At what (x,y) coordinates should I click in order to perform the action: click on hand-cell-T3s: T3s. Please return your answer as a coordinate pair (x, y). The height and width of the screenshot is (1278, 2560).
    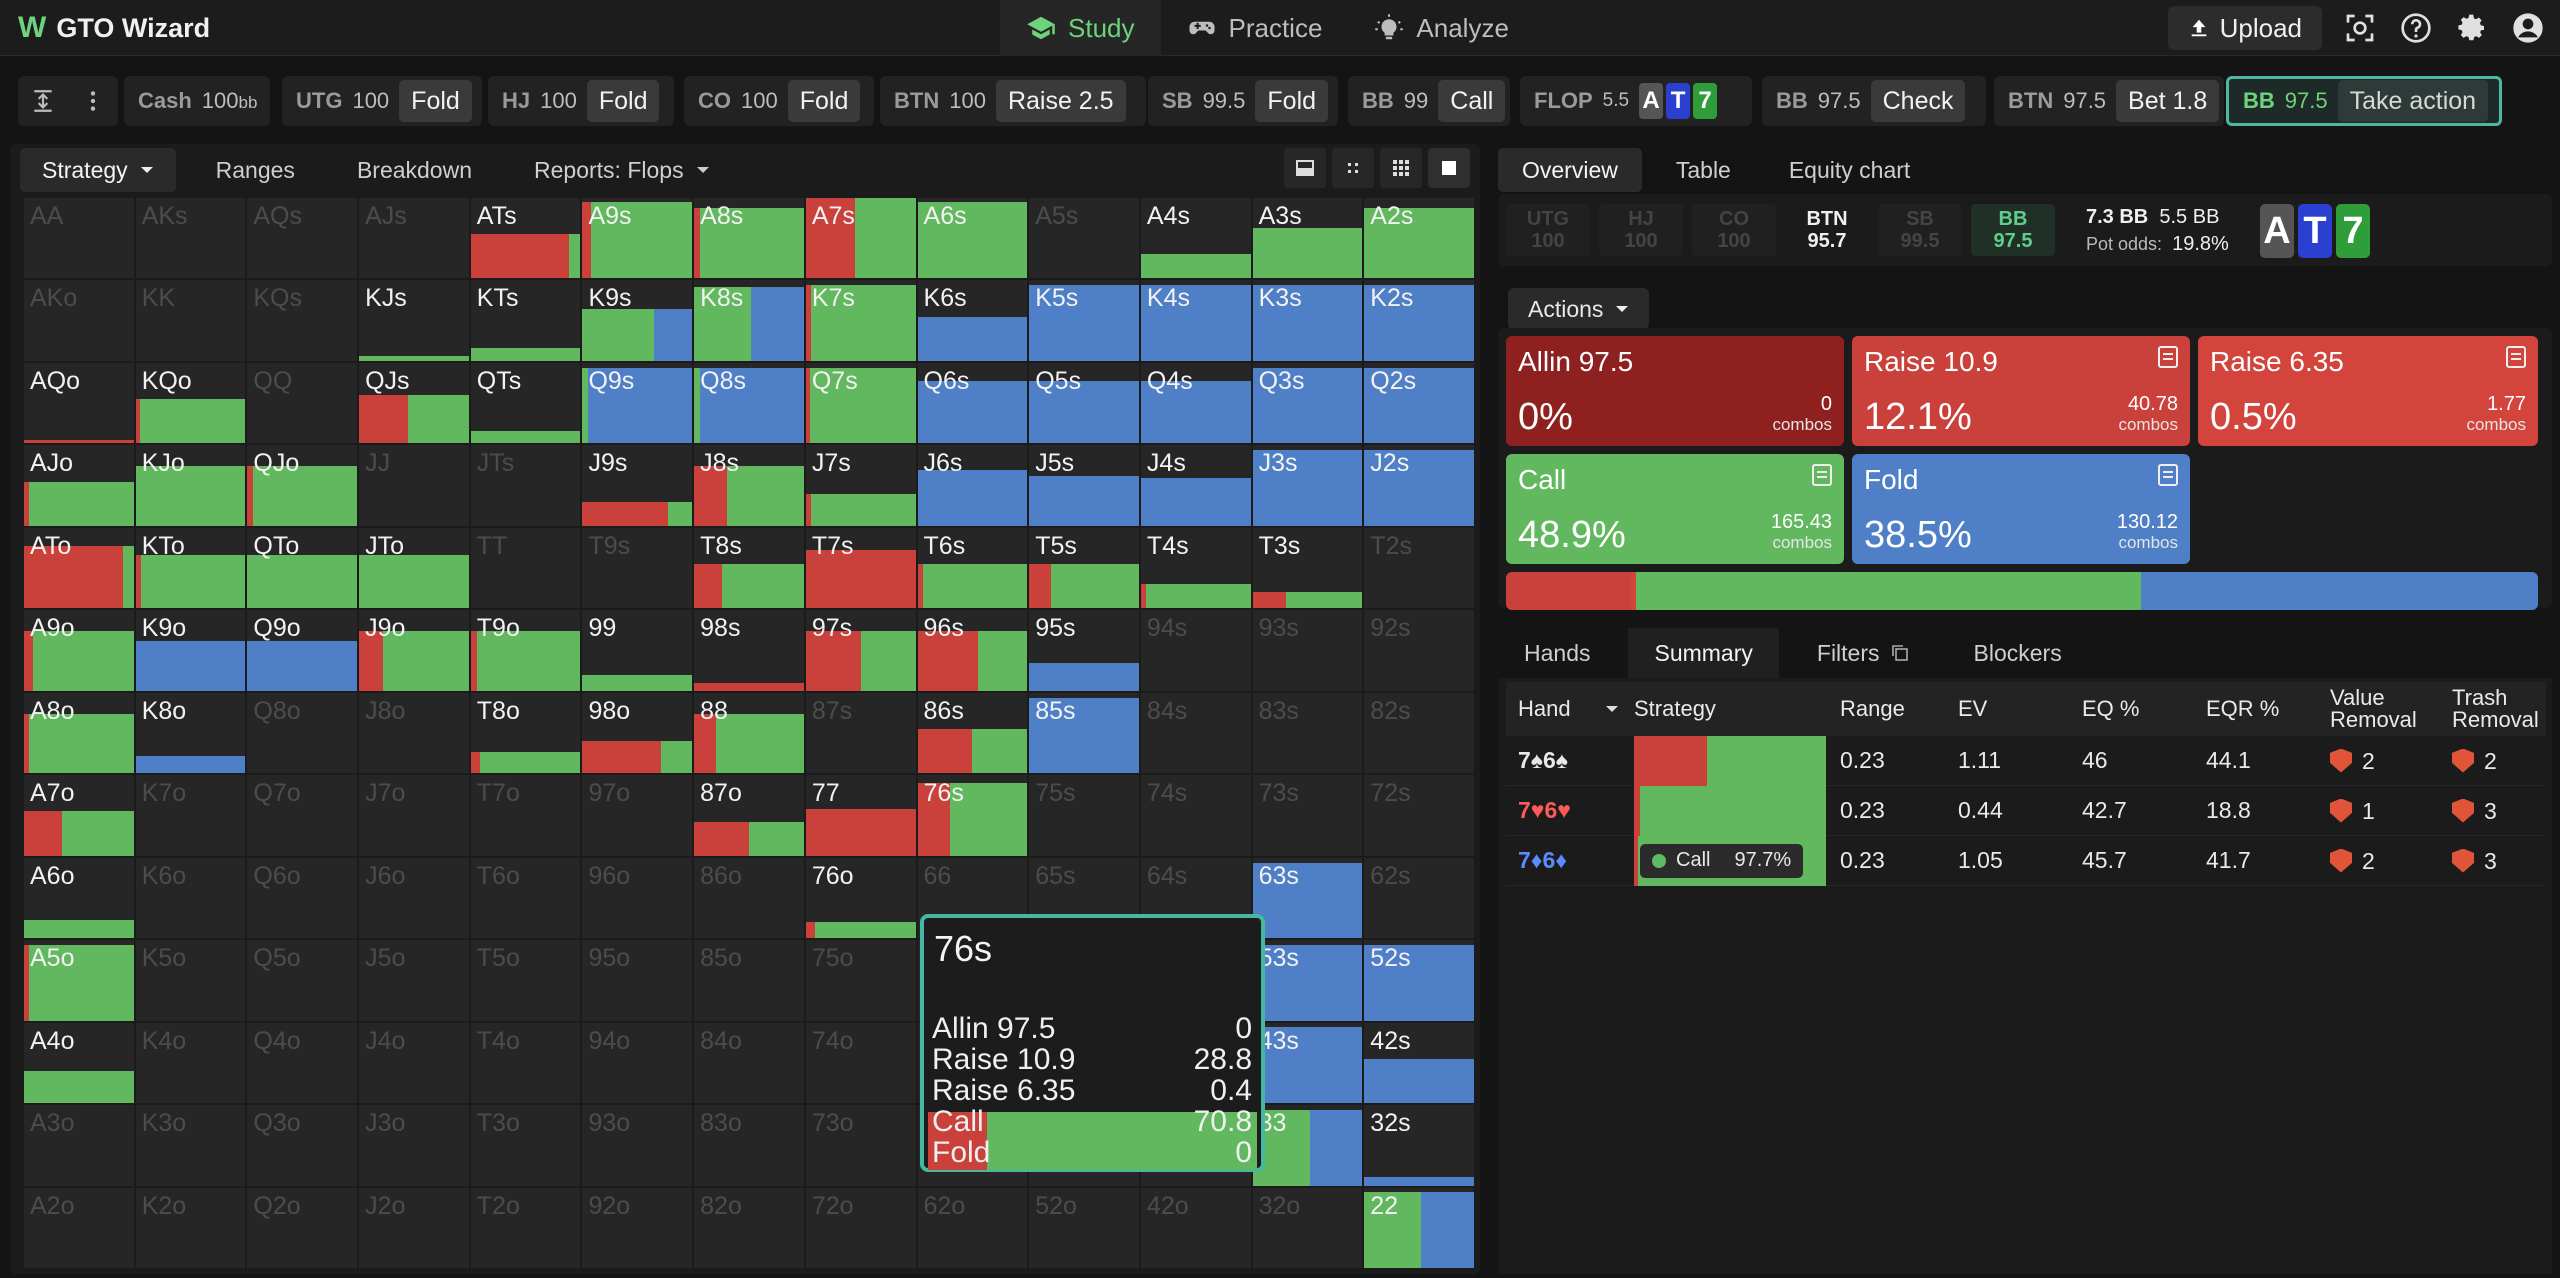
    Looking at the image, I should click on (1307, 568).